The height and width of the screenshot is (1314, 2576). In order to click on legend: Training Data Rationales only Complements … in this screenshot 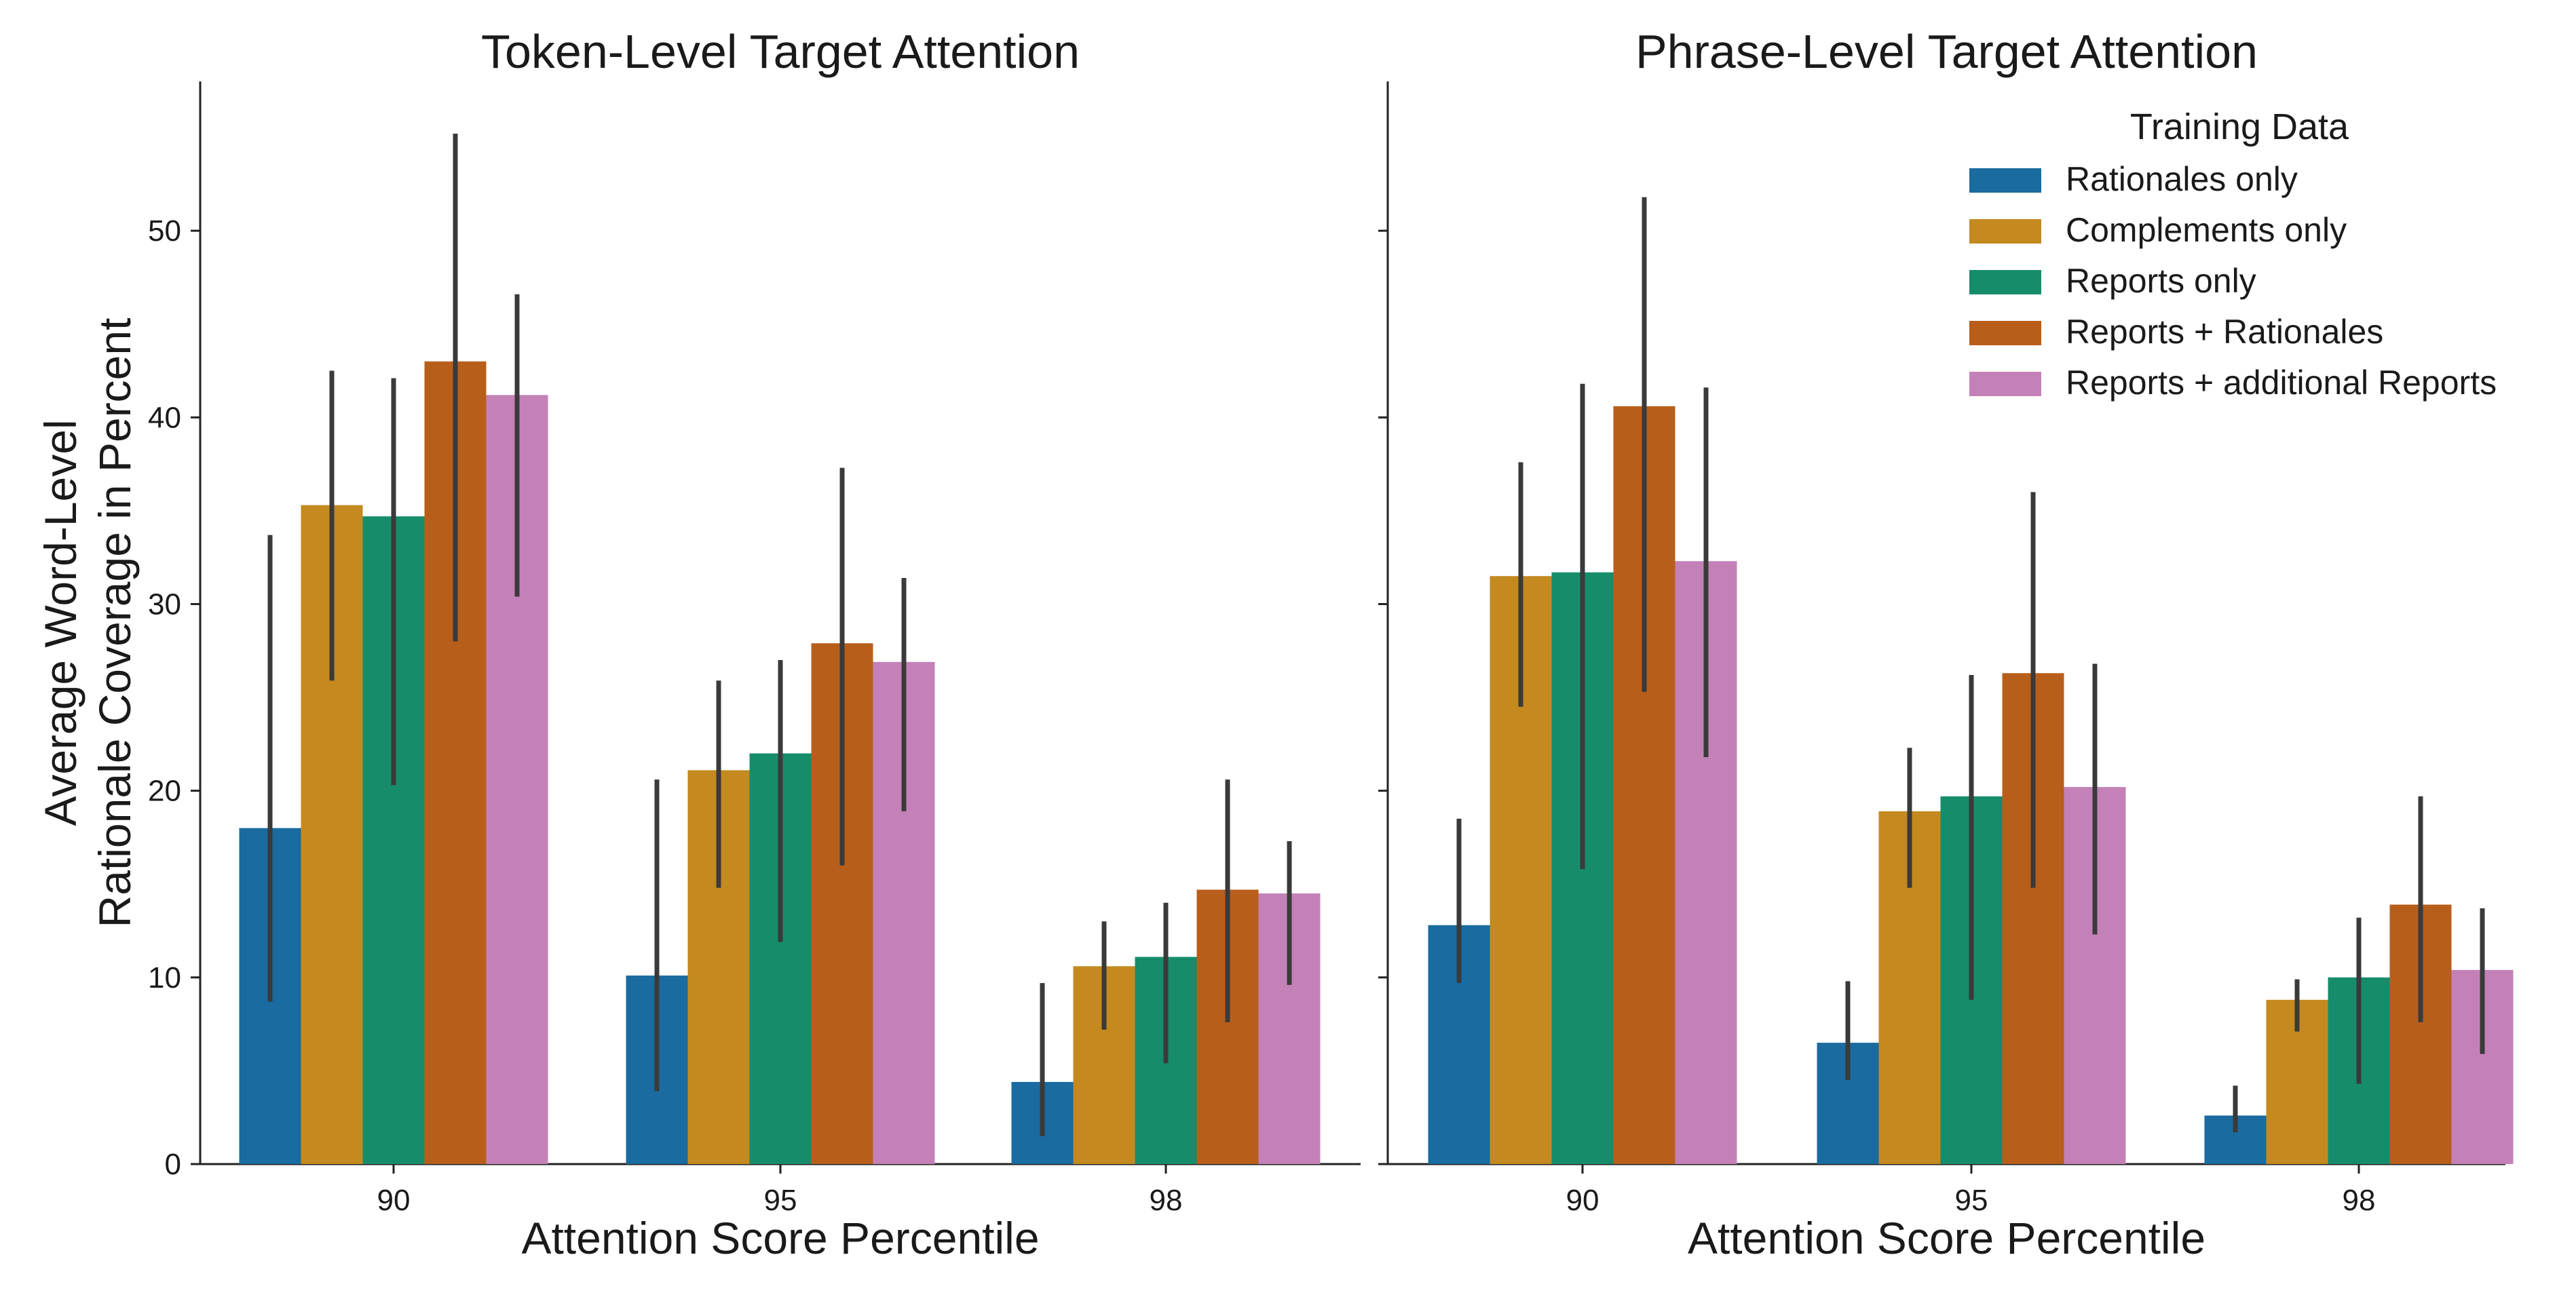, I will do `click(2233, 254)`.